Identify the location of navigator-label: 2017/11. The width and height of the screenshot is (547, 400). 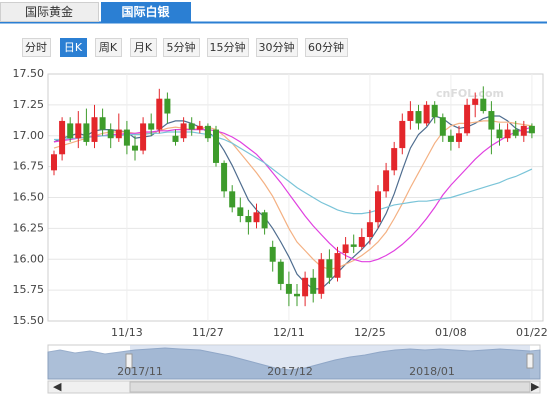
(140, 371).